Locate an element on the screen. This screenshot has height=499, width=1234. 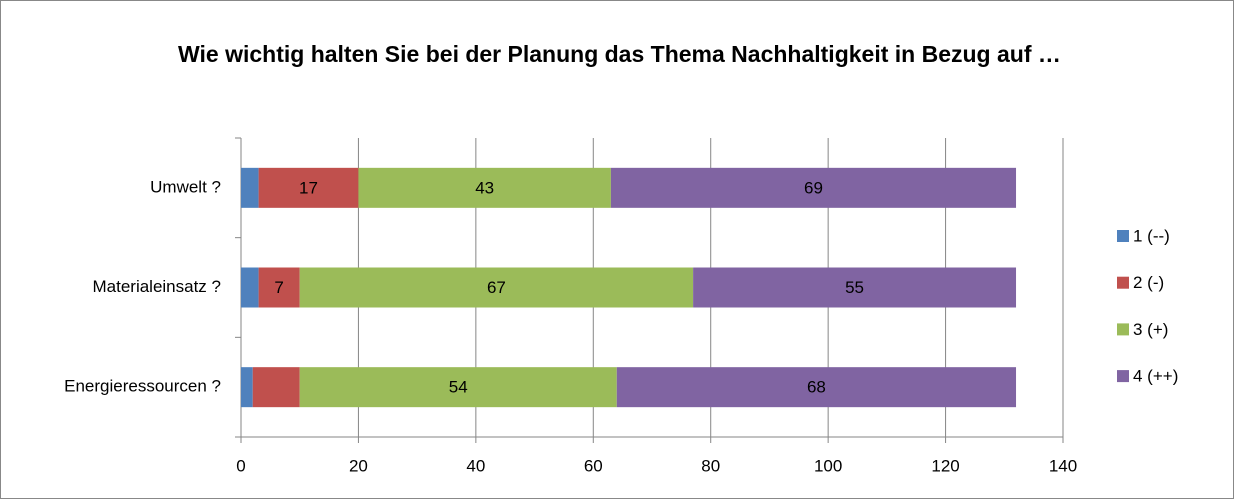
legend-label: 3 (+) is located at coordinates (1150, 329).